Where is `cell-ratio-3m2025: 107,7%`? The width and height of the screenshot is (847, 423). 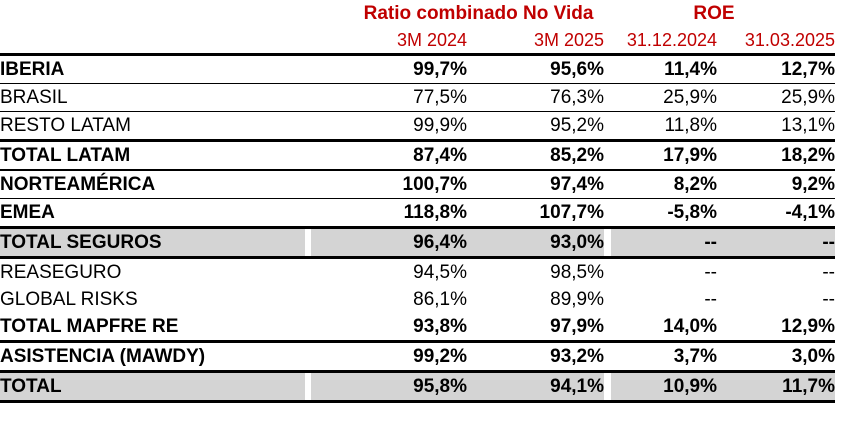
cell-ratio-3m2025: 107,7% is located at coordinates (535, 213).